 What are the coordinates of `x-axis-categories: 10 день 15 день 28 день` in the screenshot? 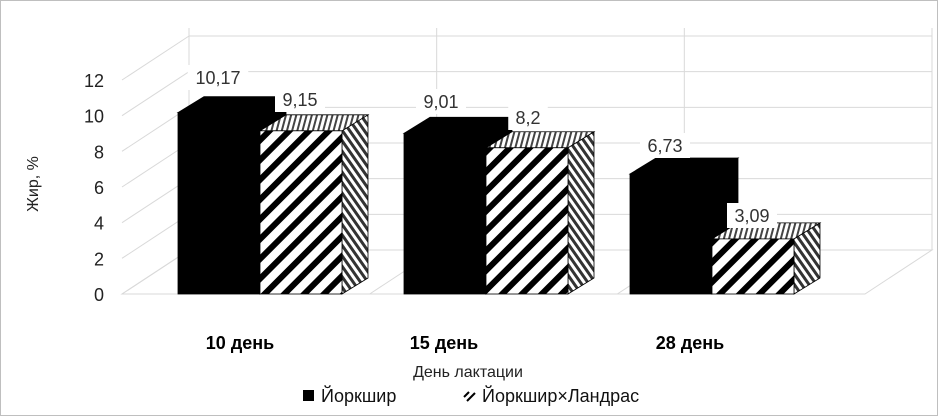 It's located at (465, 343).